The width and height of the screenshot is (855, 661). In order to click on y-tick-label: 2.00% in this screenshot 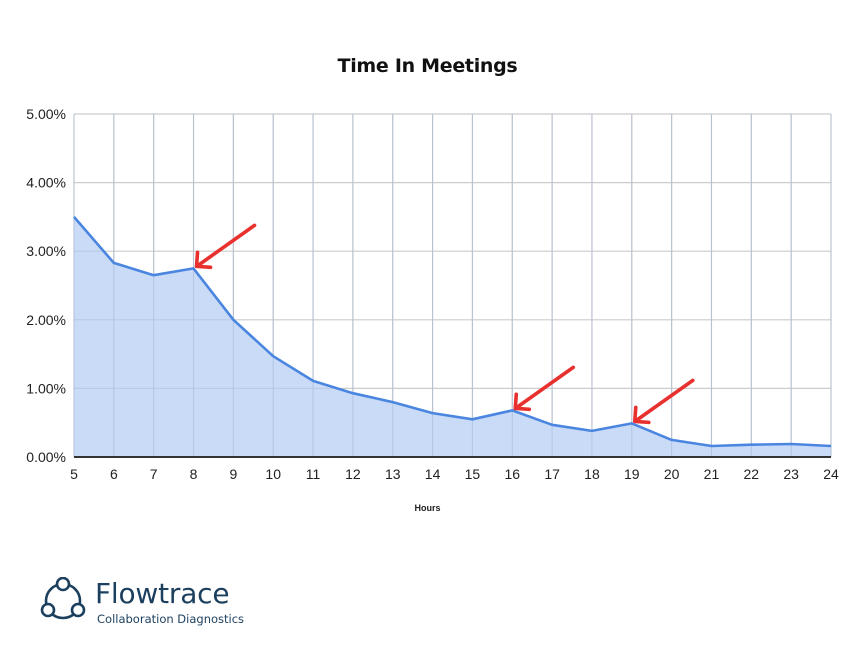, I will do `click(46, 320)`.